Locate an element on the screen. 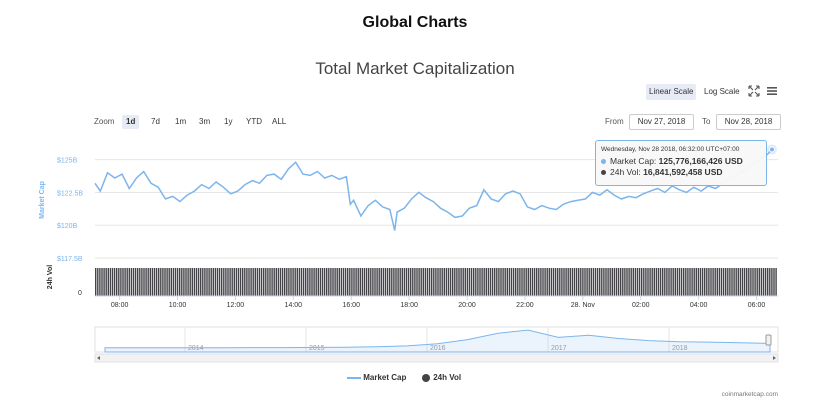  x-tick-label: 16:00 is located at coordinates (351, 305).